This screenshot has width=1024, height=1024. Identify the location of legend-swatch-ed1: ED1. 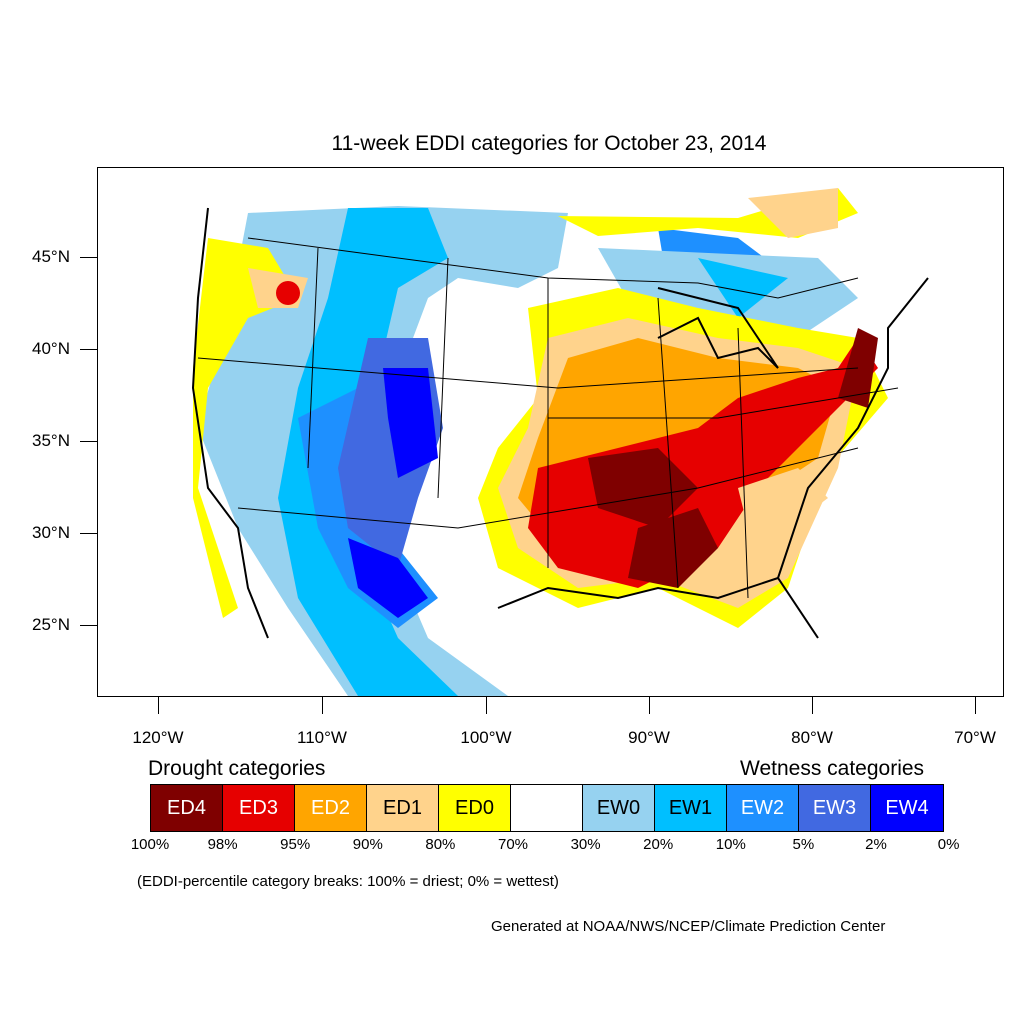
(403, 808).